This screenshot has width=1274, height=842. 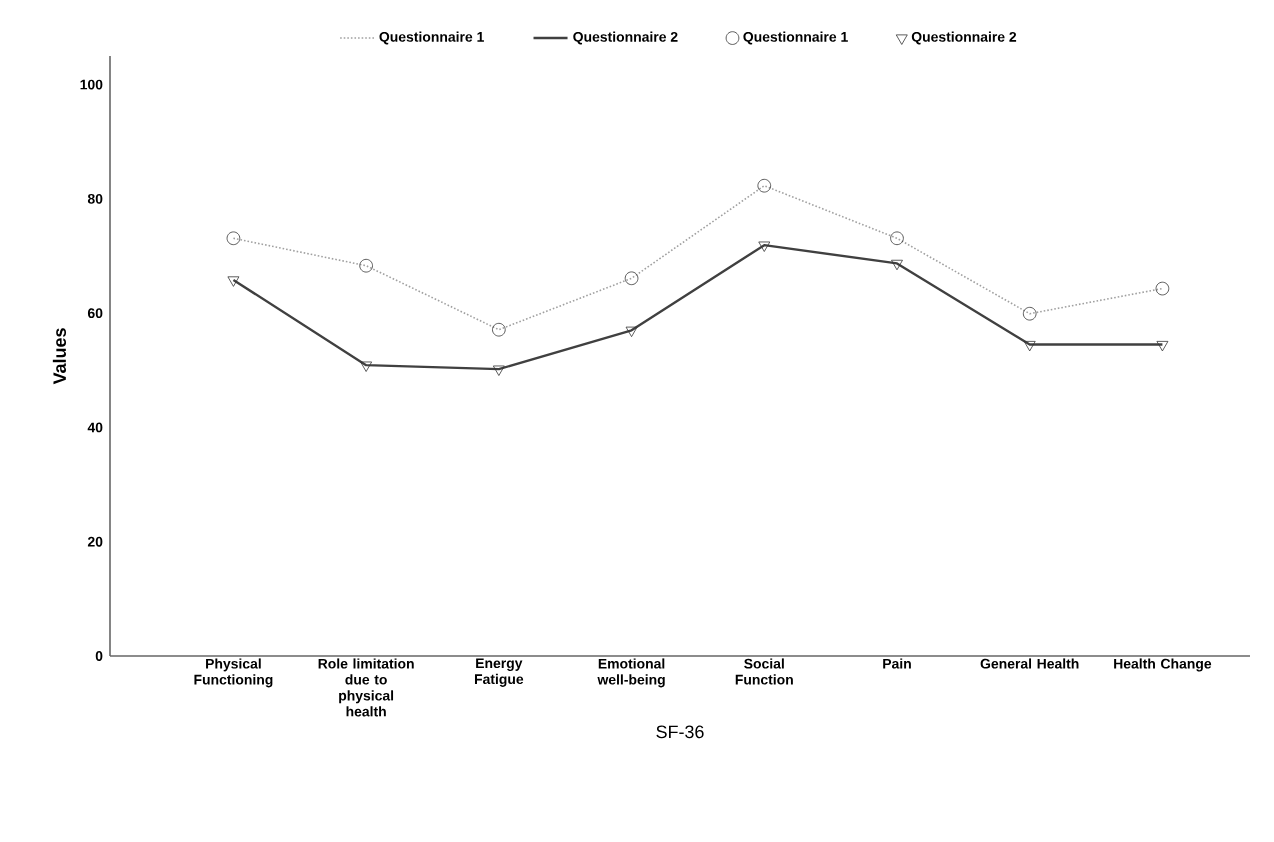 I want to click on x-axis-title: SF-36, so click(x=680, y=732).